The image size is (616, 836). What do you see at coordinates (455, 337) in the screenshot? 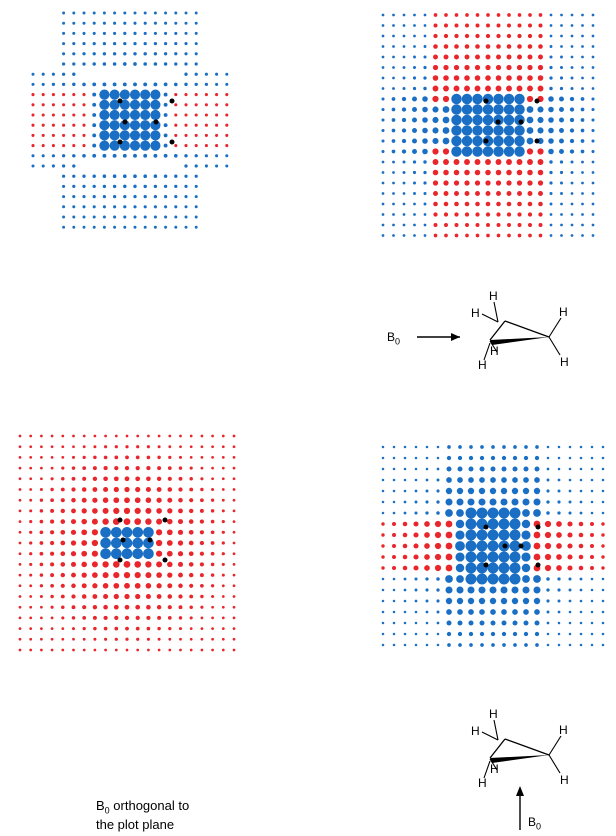
I see `field-arrow-head` at bounding box center [455, 337].